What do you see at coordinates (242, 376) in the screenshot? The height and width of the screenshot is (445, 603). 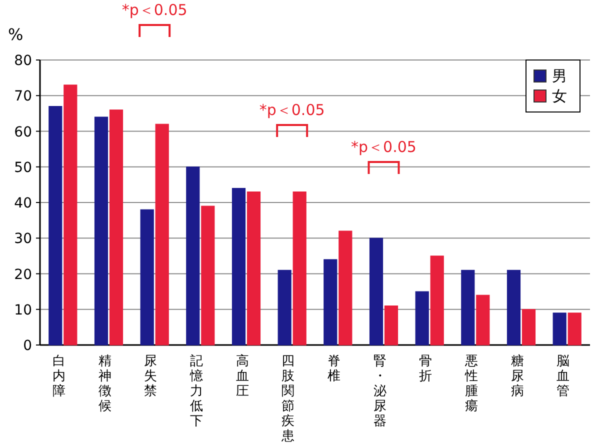 I see `x-tick-label: 高血圧` at bounding box center [242, 376].